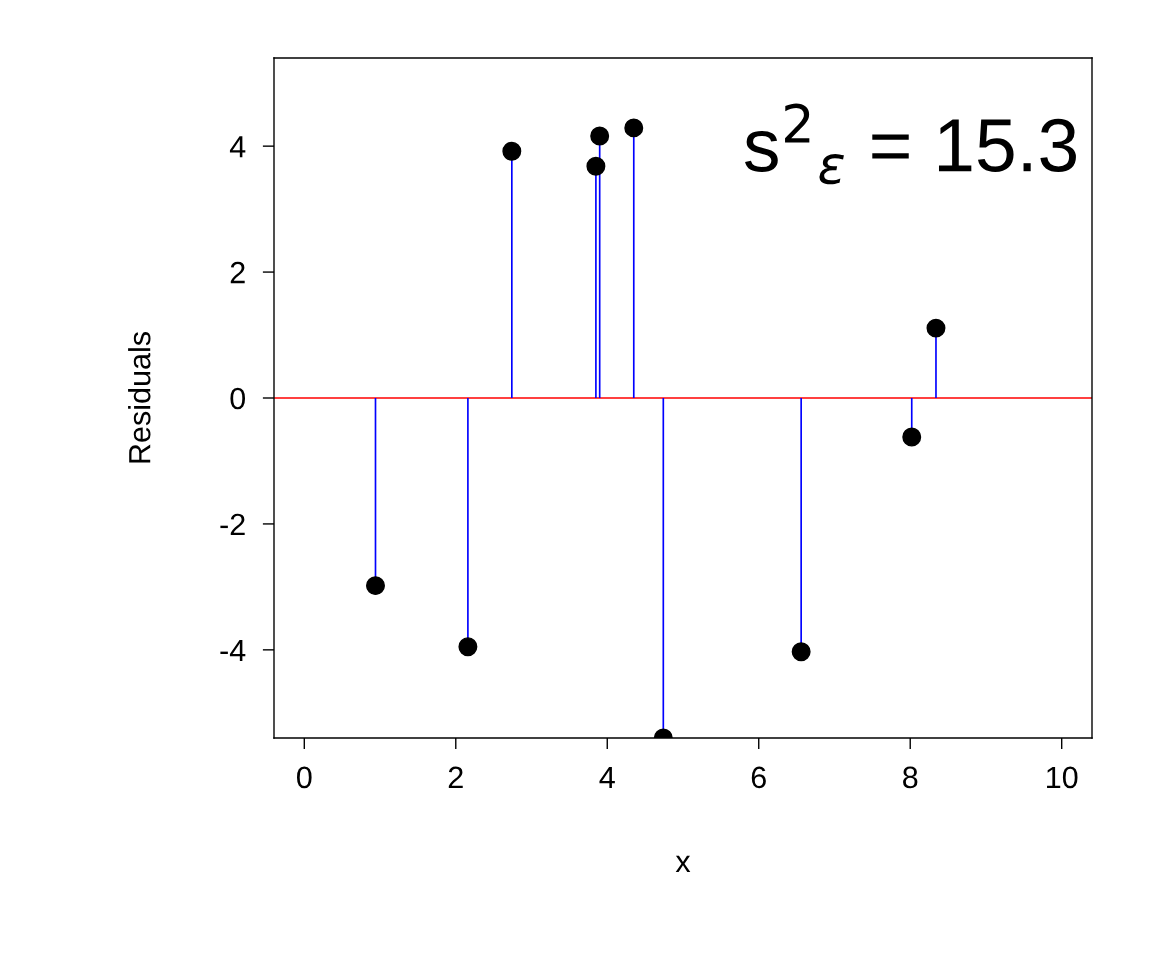 This screenshot has width=1152, height=960. What do you see at coordinates (455, 777) in the screenshot?
I see `x-tick-label: 2` at bounding box center [455, 777].